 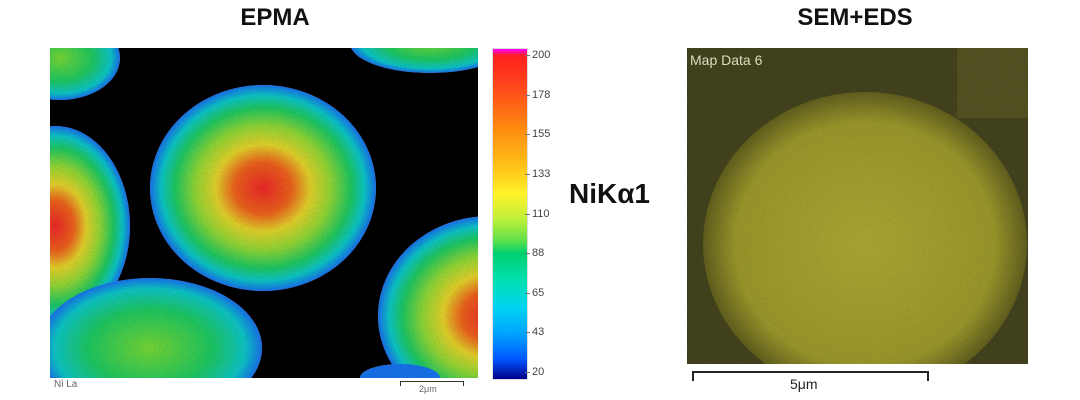 I want to click on sem-scale-bar, so click(x=810, y=376).